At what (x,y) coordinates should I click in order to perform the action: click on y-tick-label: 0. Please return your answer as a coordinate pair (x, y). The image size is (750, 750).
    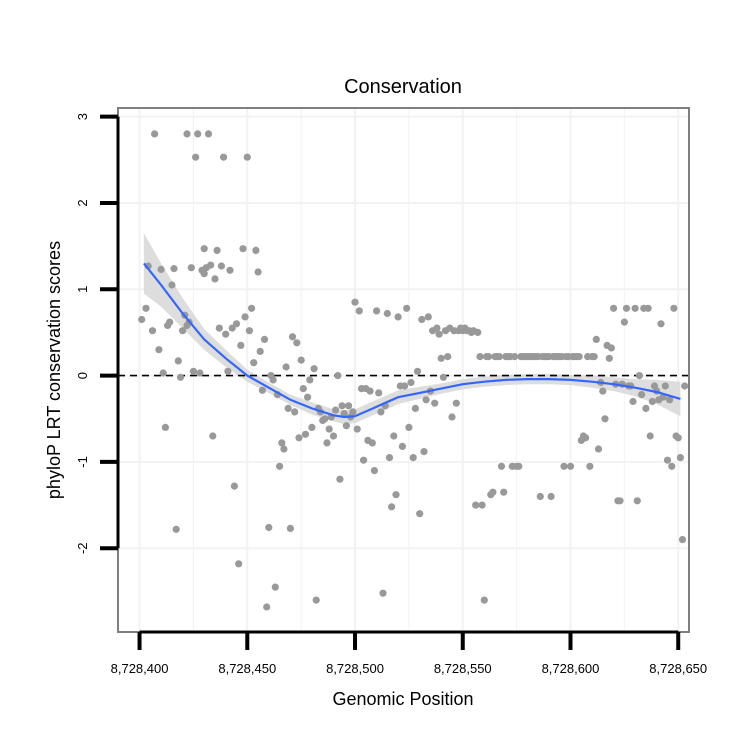
    Looking at the image, I should click on (82, 375).